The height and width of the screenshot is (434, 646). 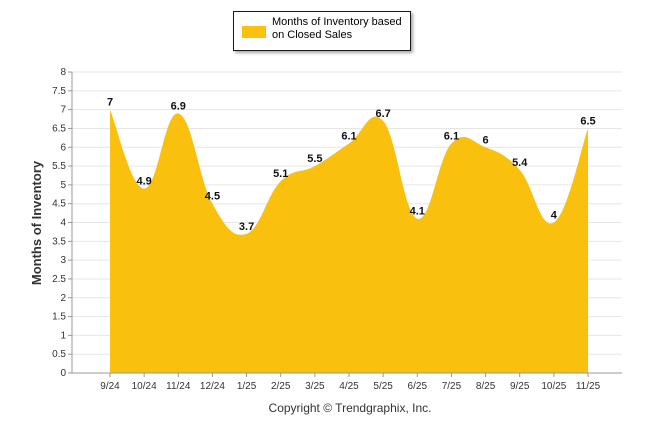 I want to click on y-tick-label-15: 7.5, so click(x=59, y=91).